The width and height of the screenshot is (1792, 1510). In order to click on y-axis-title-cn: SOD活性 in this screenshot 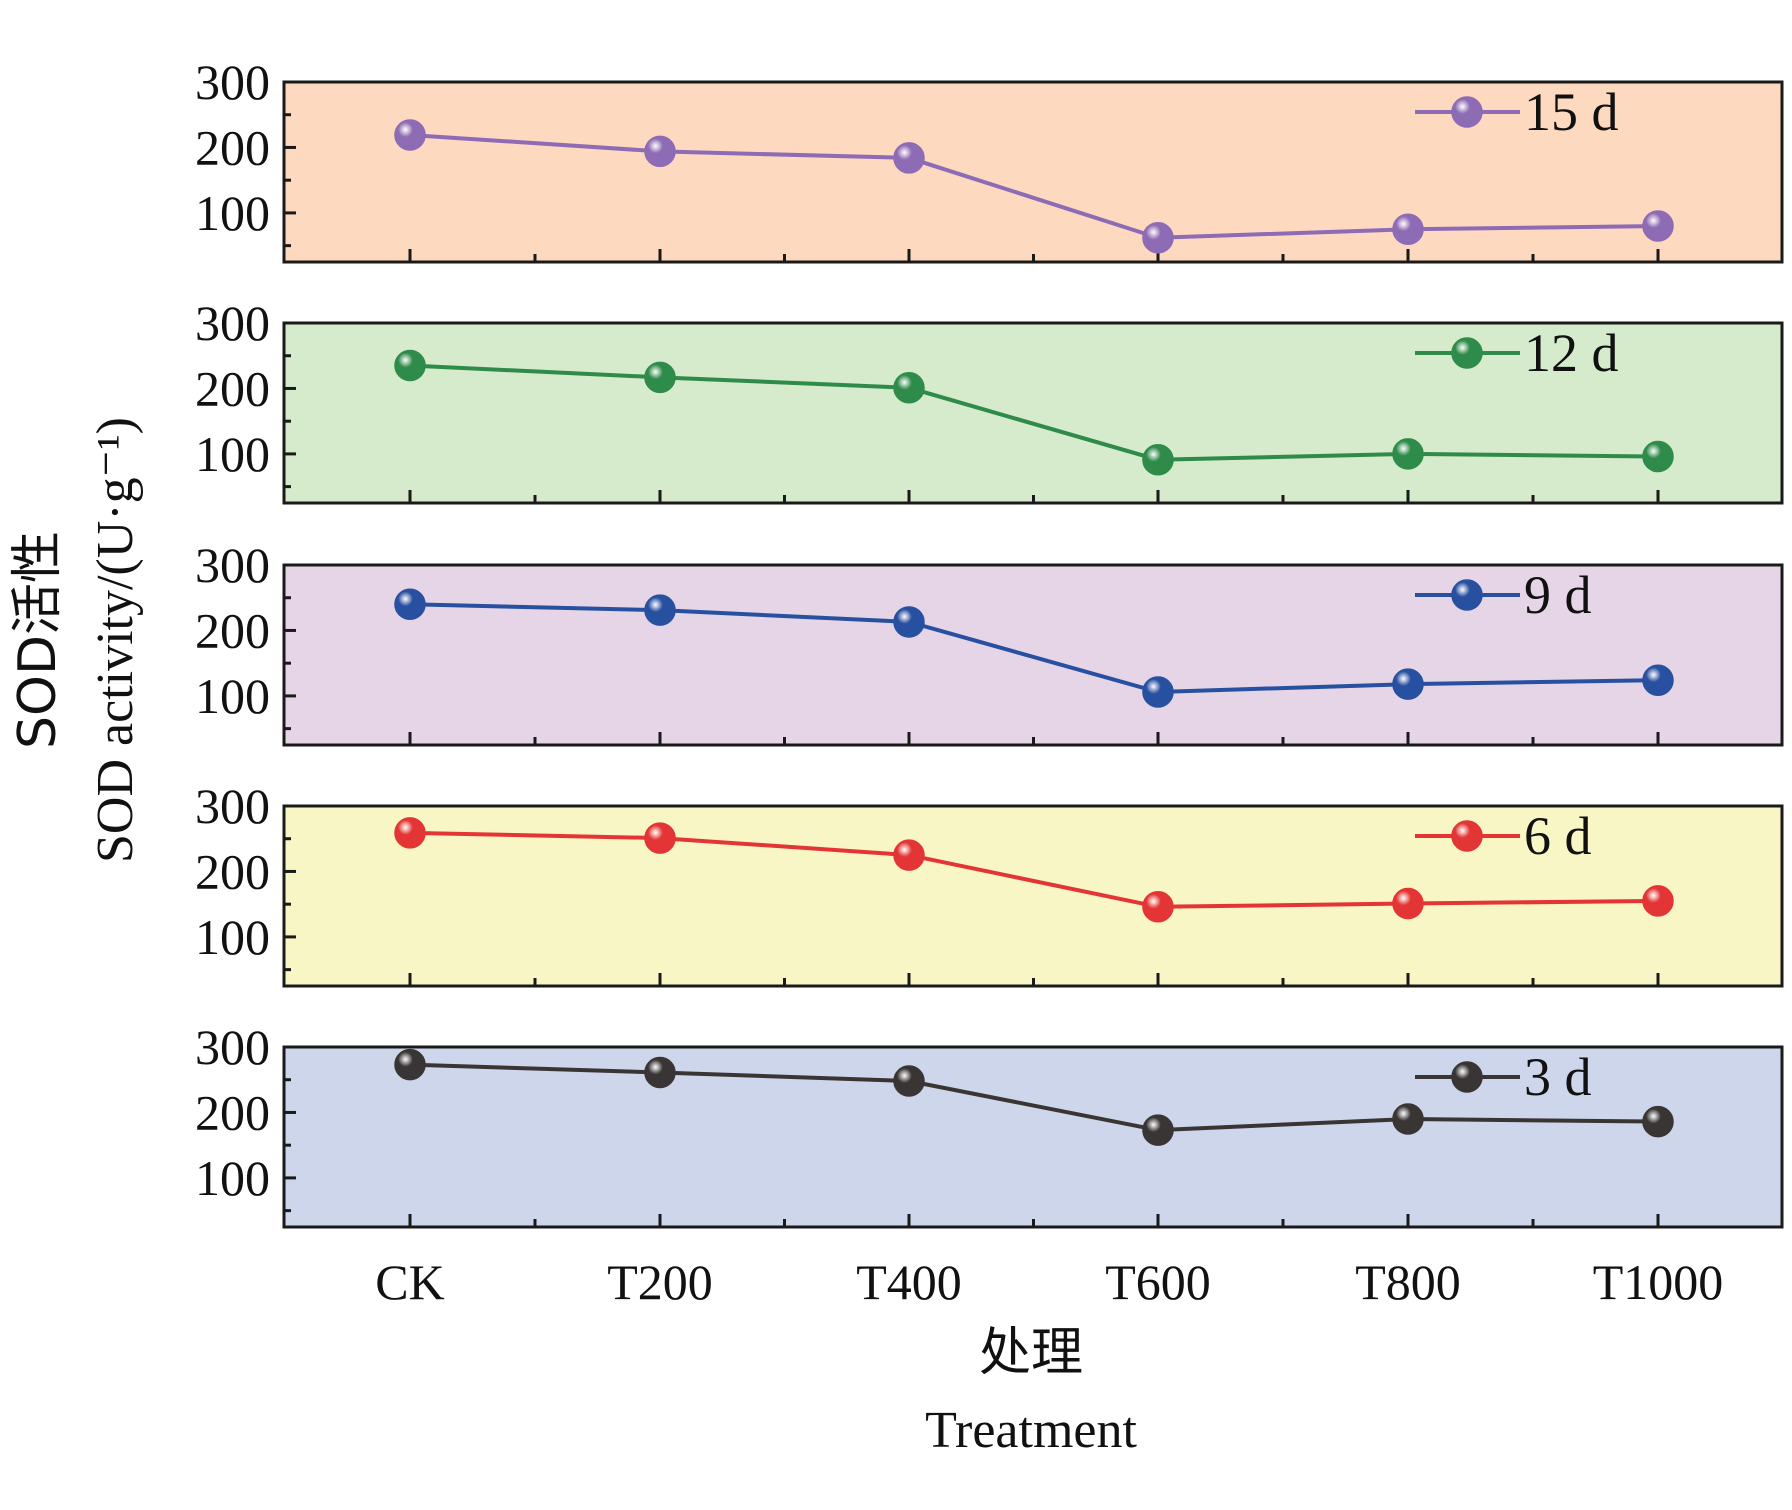, I will do `click(38, 640)`.